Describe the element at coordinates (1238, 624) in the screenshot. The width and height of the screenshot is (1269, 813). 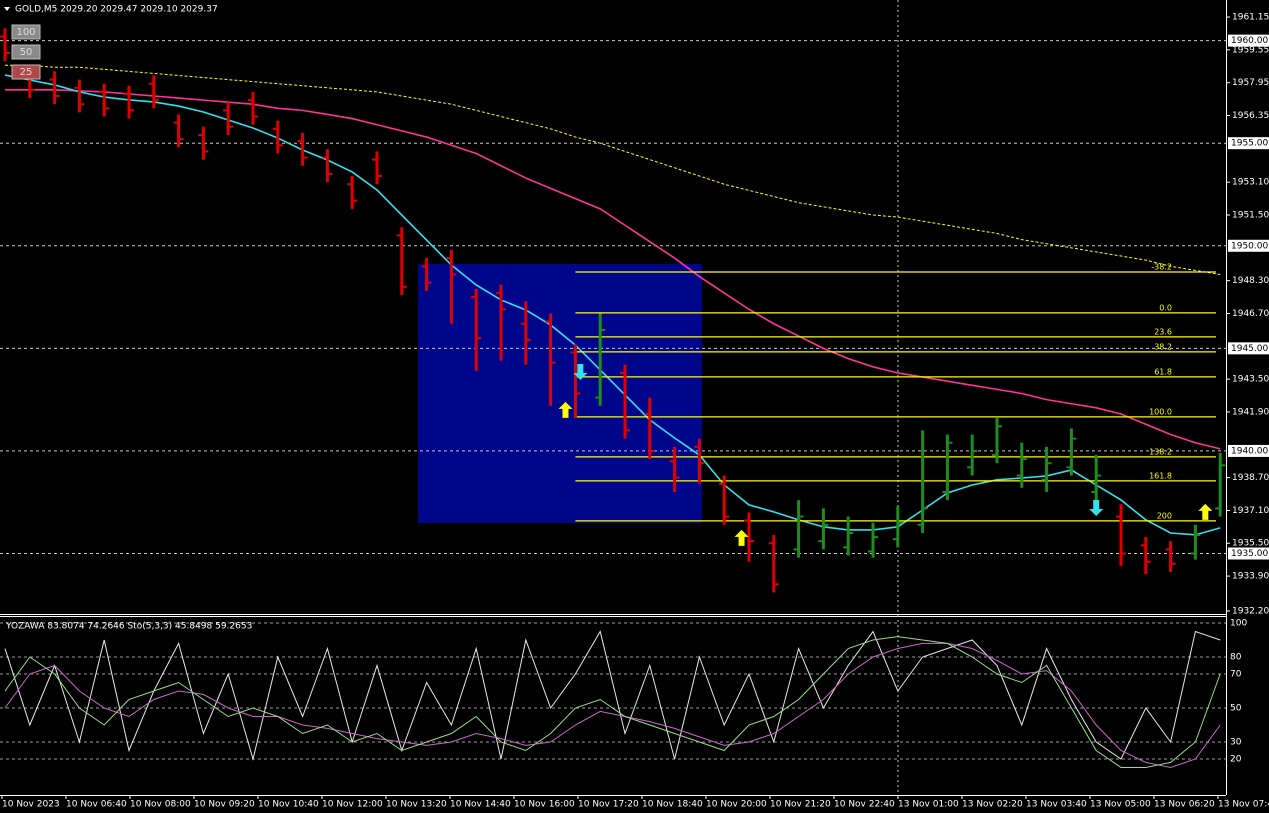
I see `indicator-tick-label: 100` at that location.